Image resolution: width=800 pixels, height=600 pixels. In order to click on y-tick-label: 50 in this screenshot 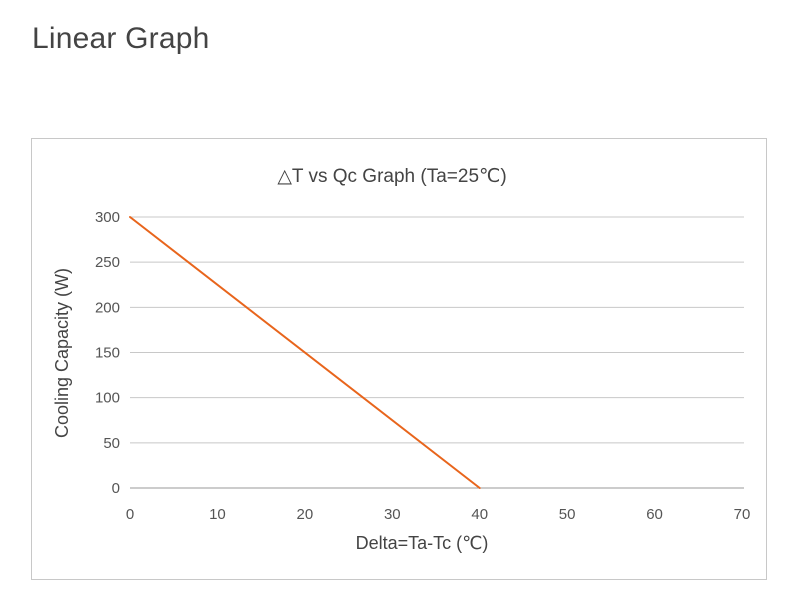, I will do `click(111, 443)`.